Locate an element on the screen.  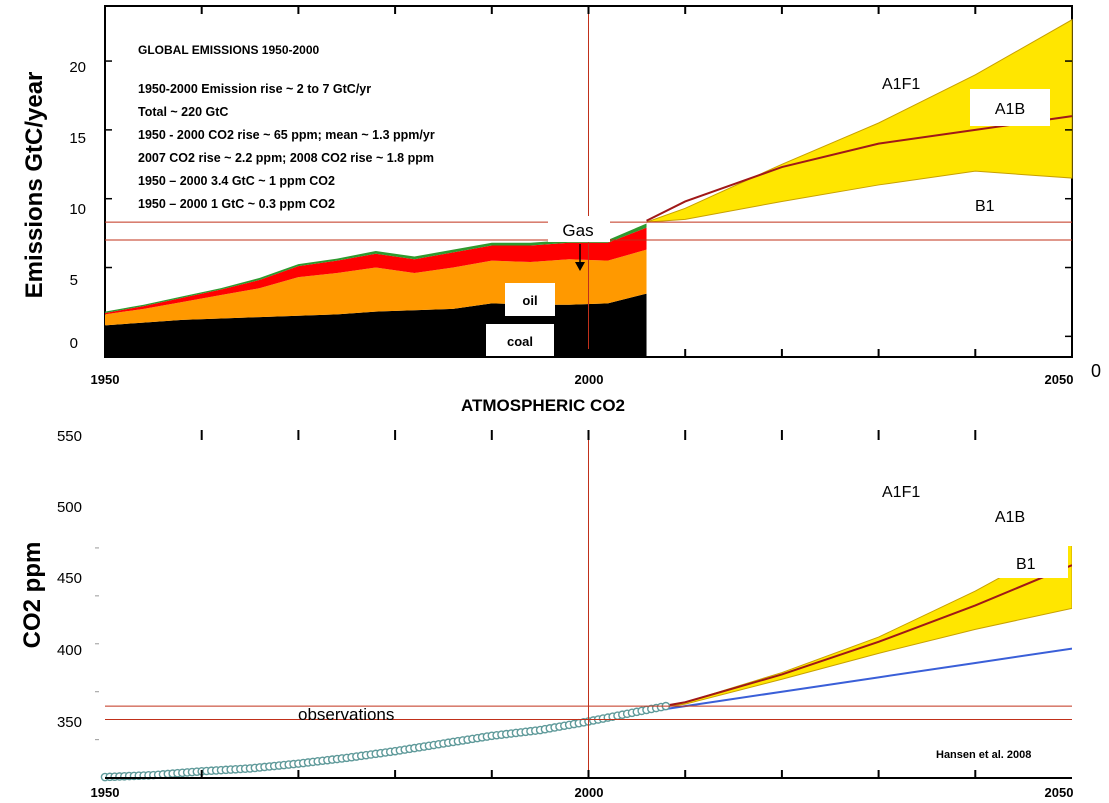
emissions-textbox-line: Total ~ 220 GtC is located at coordinates (183, 112).